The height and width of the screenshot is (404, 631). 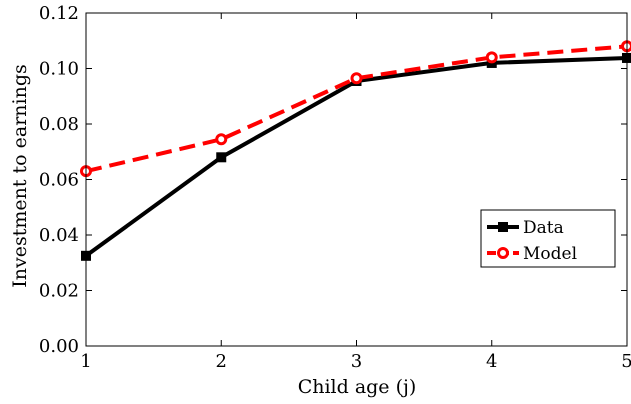 I want to click on legend-box, so click(x=548, y=238).